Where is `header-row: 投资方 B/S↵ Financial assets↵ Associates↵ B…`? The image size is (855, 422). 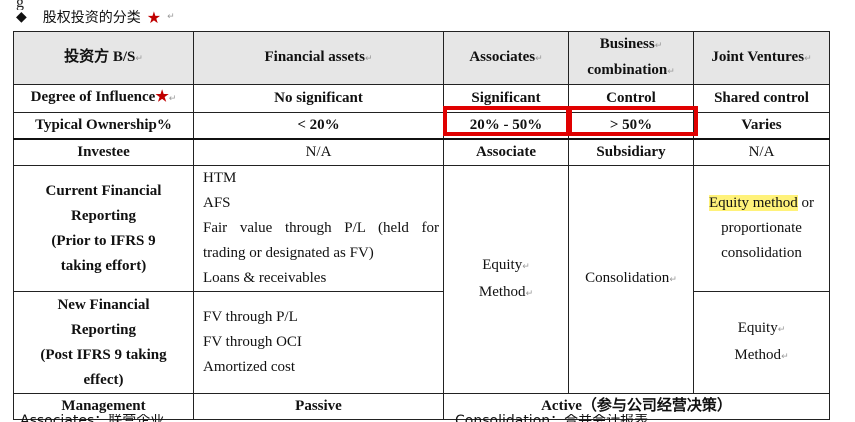 header-row: 投资方 B/S↵ Financial assets↵ Associates↵ B… is located at coordinates (421, 58).